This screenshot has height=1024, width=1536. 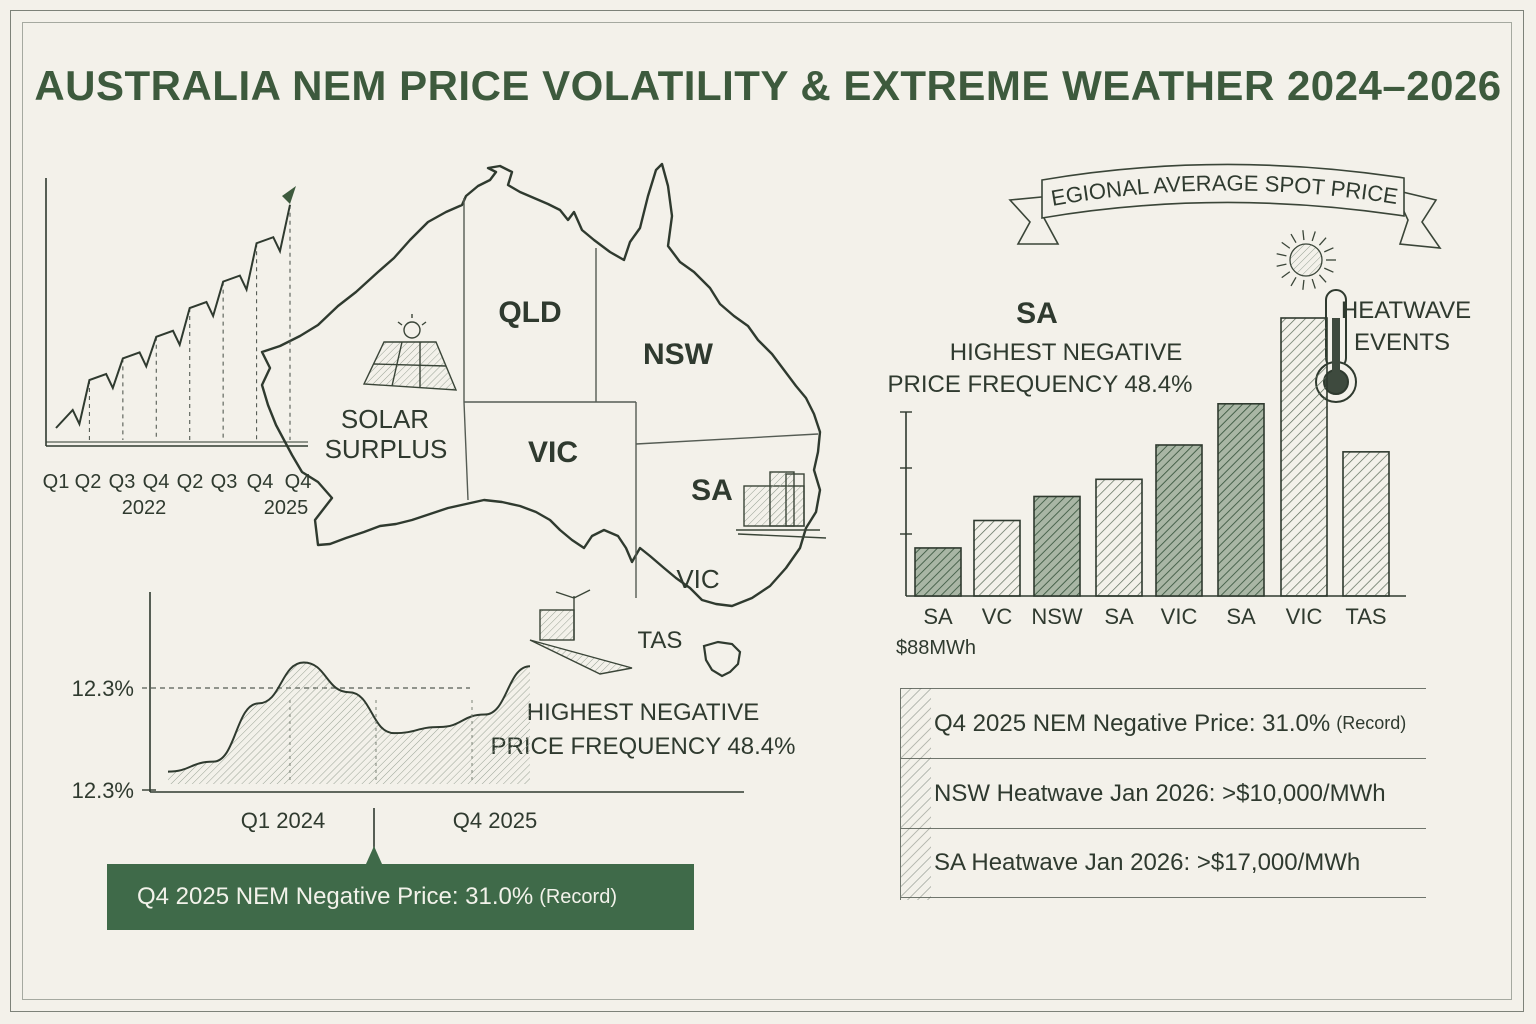 I want to click on trend-tick-labels: Q1 Q2 Q3 Q4 Q2 Q3 Q4 Q4, so click(x=177, y=482).